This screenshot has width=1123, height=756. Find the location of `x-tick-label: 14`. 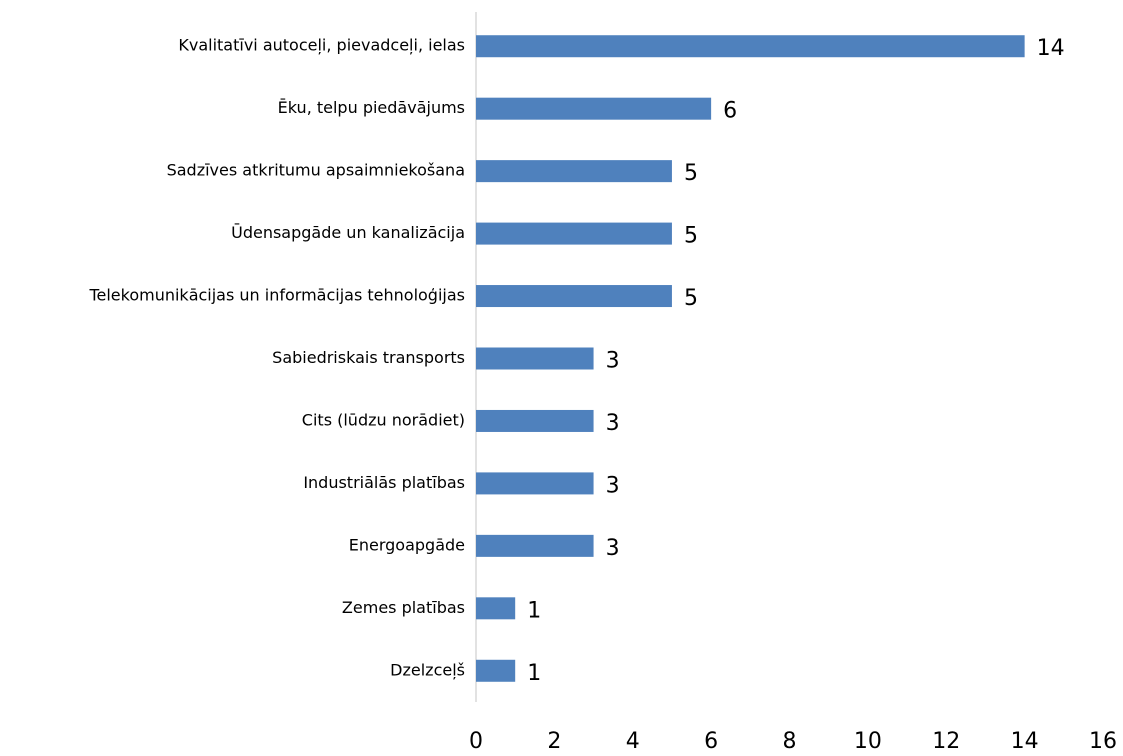

x-tick-label: 14 is located at coordinates (1025, 741).